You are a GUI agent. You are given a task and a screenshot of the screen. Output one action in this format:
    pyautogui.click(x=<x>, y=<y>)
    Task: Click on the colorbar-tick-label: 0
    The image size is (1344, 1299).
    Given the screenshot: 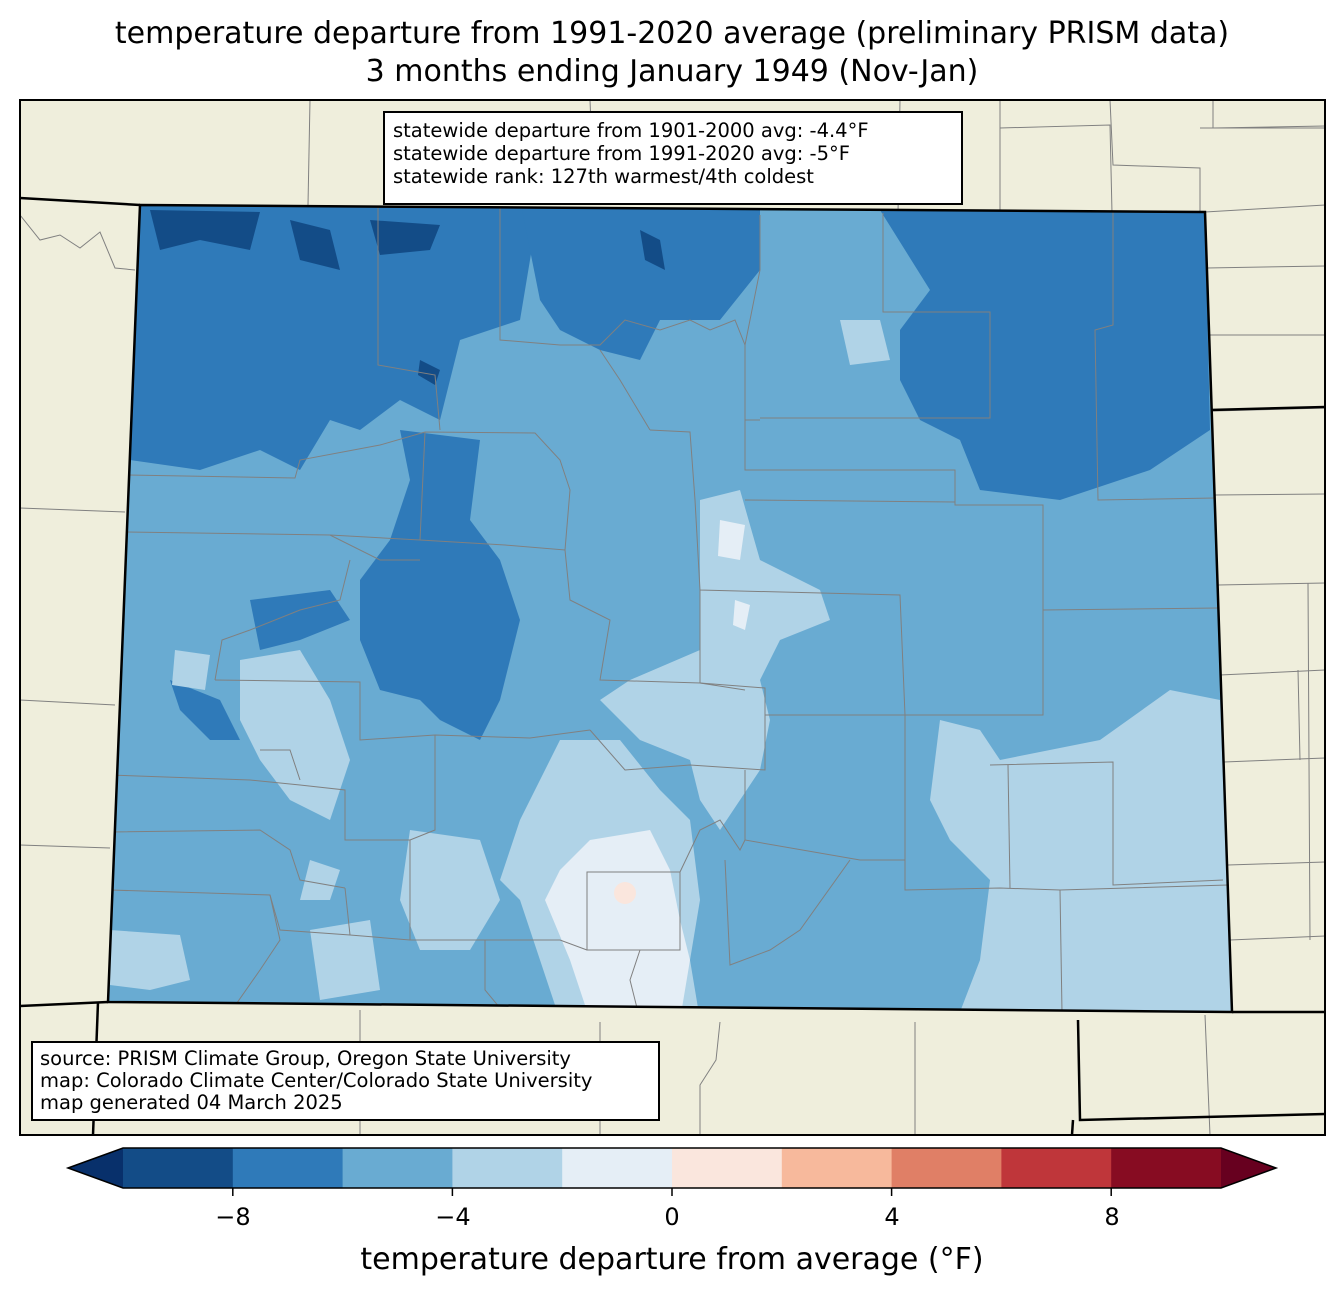 What is the action you would take?
    pyautogui.click(x=672, y=1217)
    